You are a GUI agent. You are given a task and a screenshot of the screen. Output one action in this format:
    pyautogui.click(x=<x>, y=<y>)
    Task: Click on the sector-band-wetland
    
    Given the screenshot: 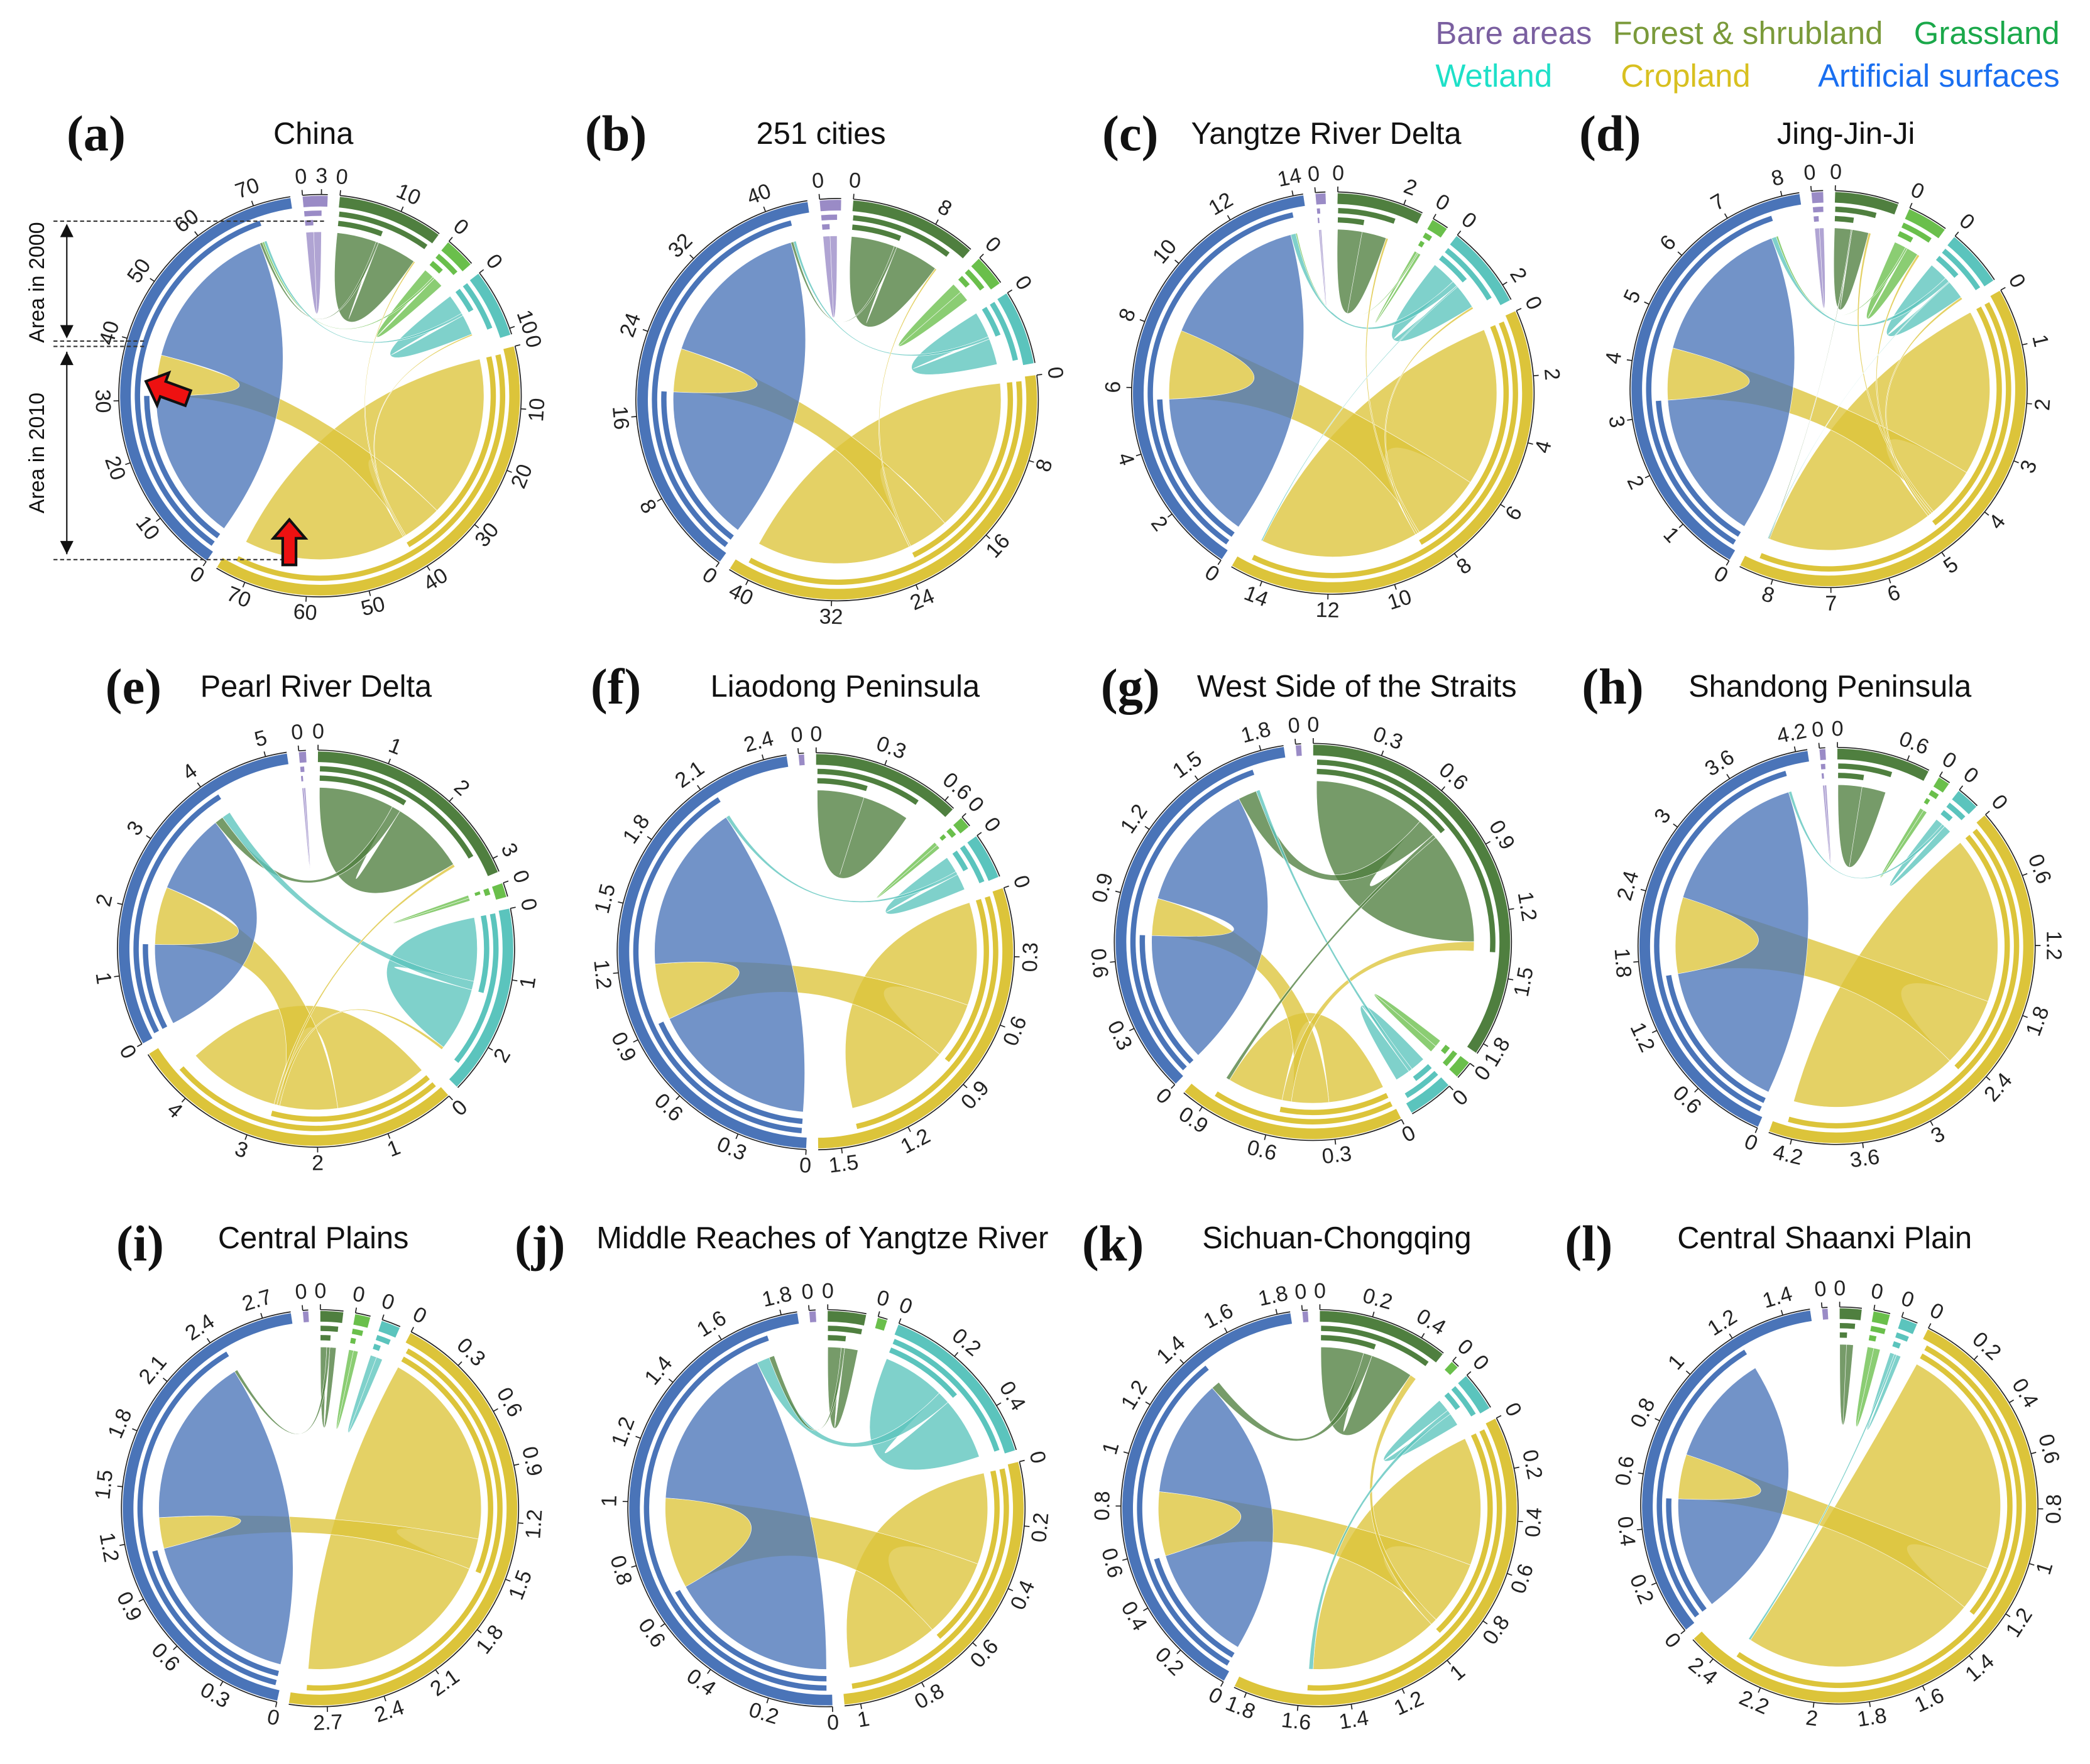 What is the action you would take?
    pyautogui.click(x=983, y=858)
    